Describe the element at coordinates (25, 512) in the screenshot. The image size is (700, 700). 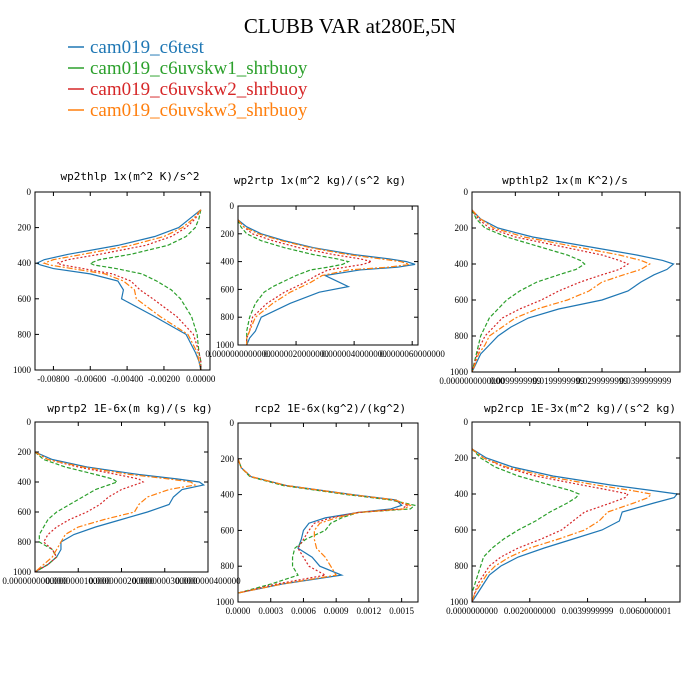
I see `panel-4-ytick-label: 600` at that location.